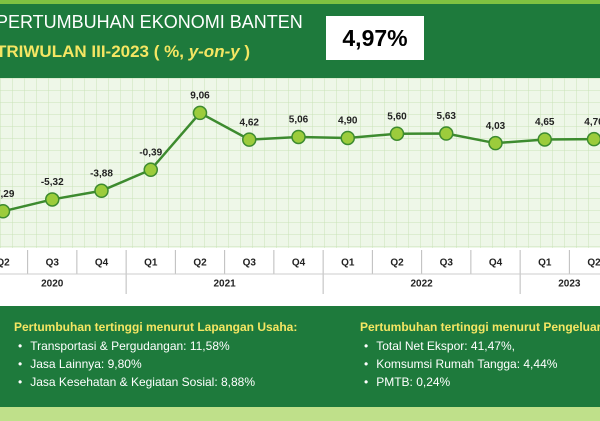  What do you see at coordinates (52, 284) in the screenshot?
I see `year-label: 2020` at bounding box center [52, 284].